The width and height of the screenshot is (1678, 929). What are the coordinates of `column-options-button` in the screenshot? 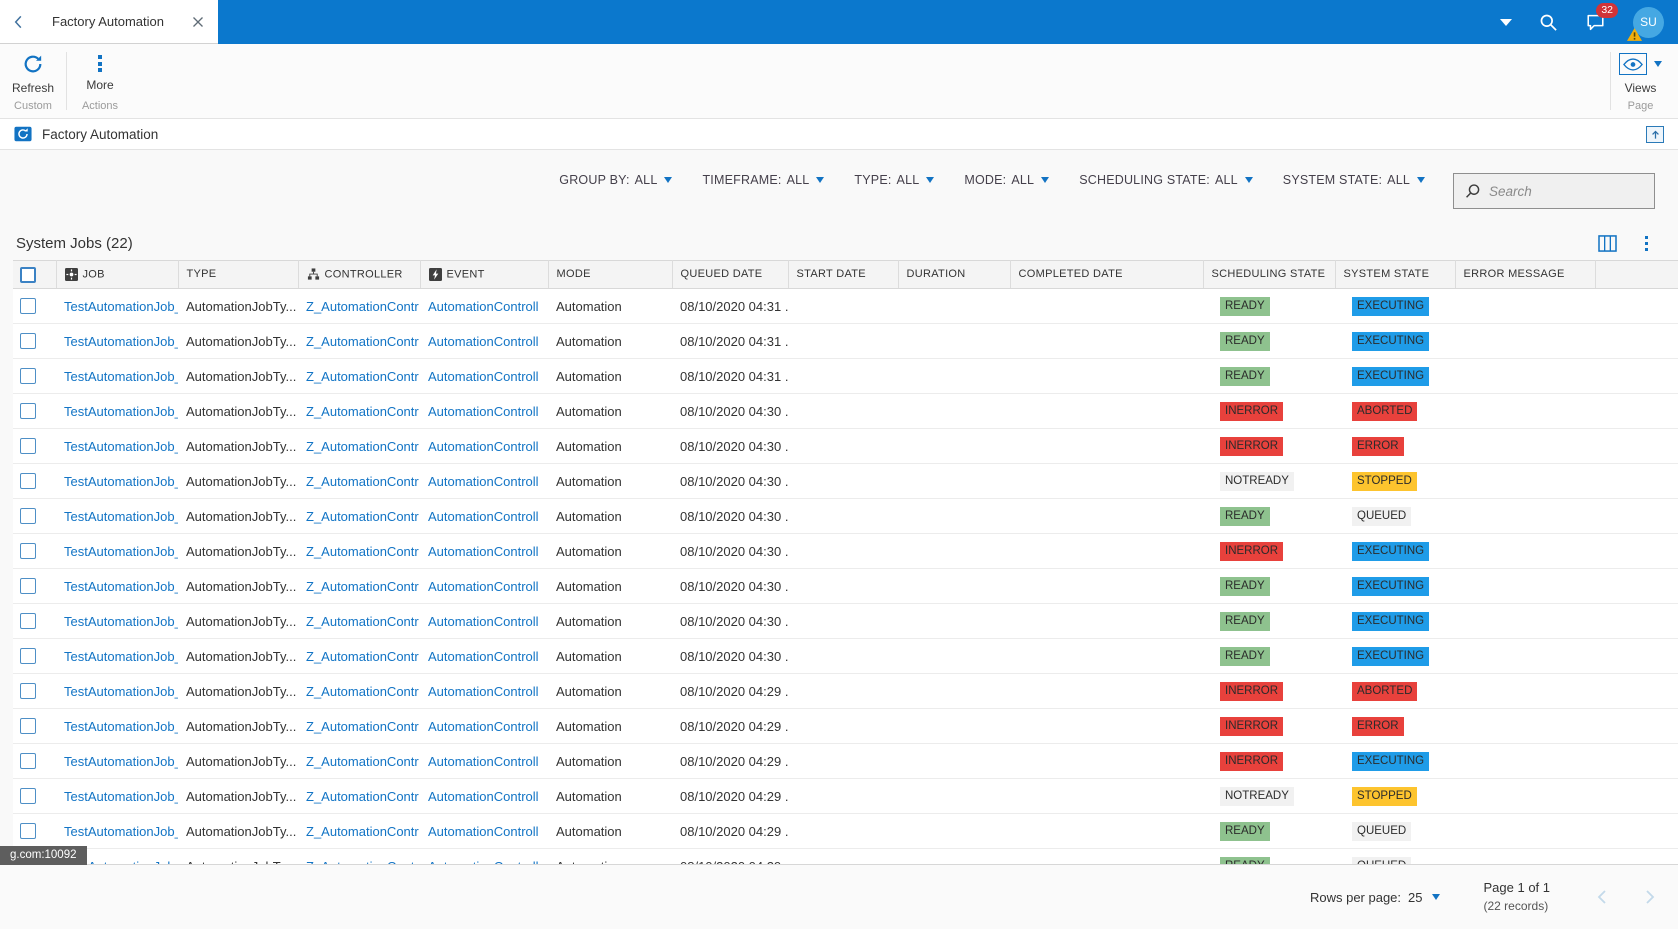 It's located at (1607, 243).